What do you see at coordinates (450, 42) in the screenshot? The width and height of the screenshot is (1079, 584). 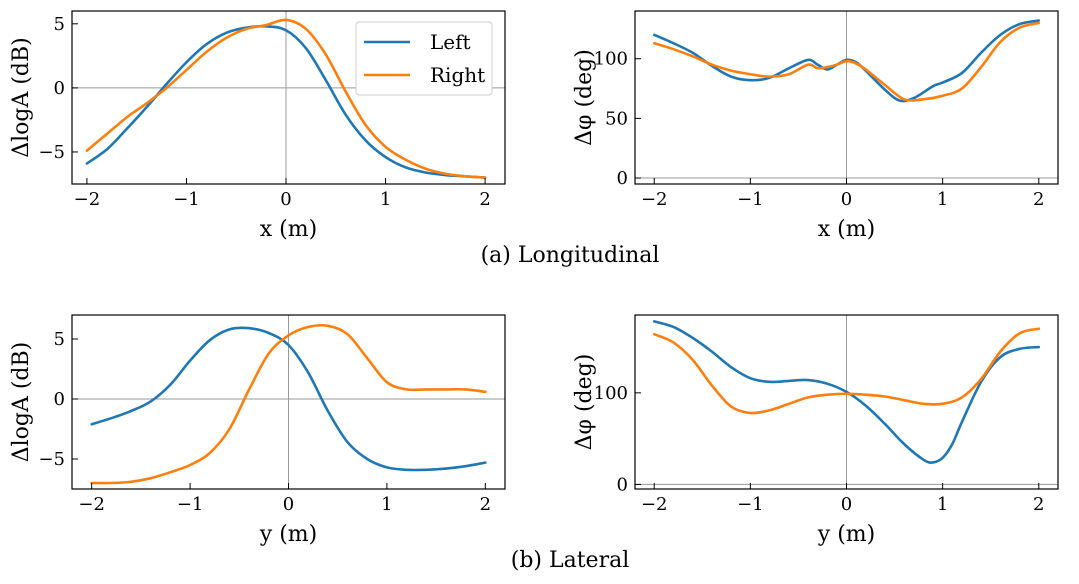 I see `legend-label-left: Left` at bounding box center [450, 42].